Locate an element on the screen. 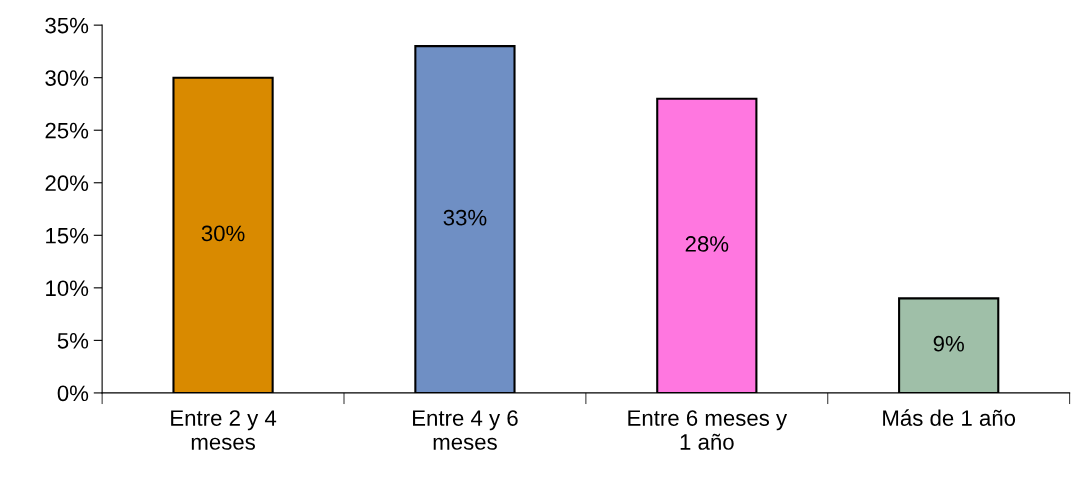 The height and width of the screenshot is (493, 1075). x-tick-label: Entre 2 y 4 meses is located at coordinates (224, 430).